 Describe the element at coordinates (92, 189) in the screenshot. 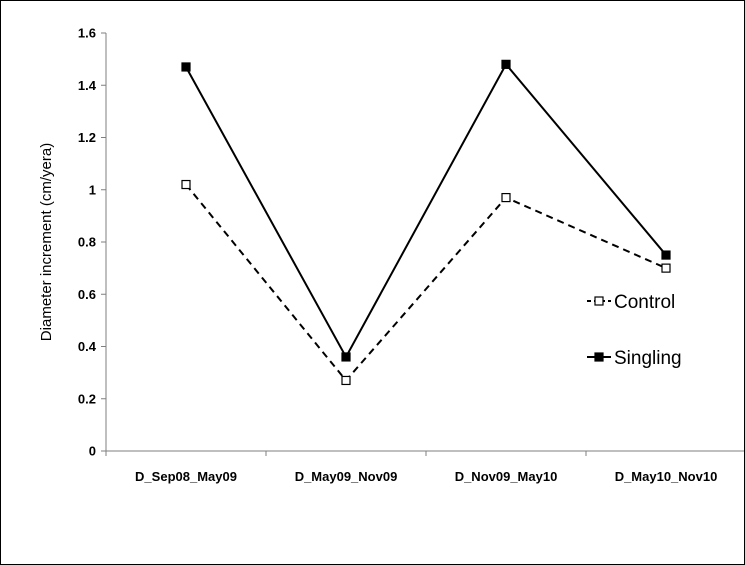

I see `y-tick-label: 1` at that location.